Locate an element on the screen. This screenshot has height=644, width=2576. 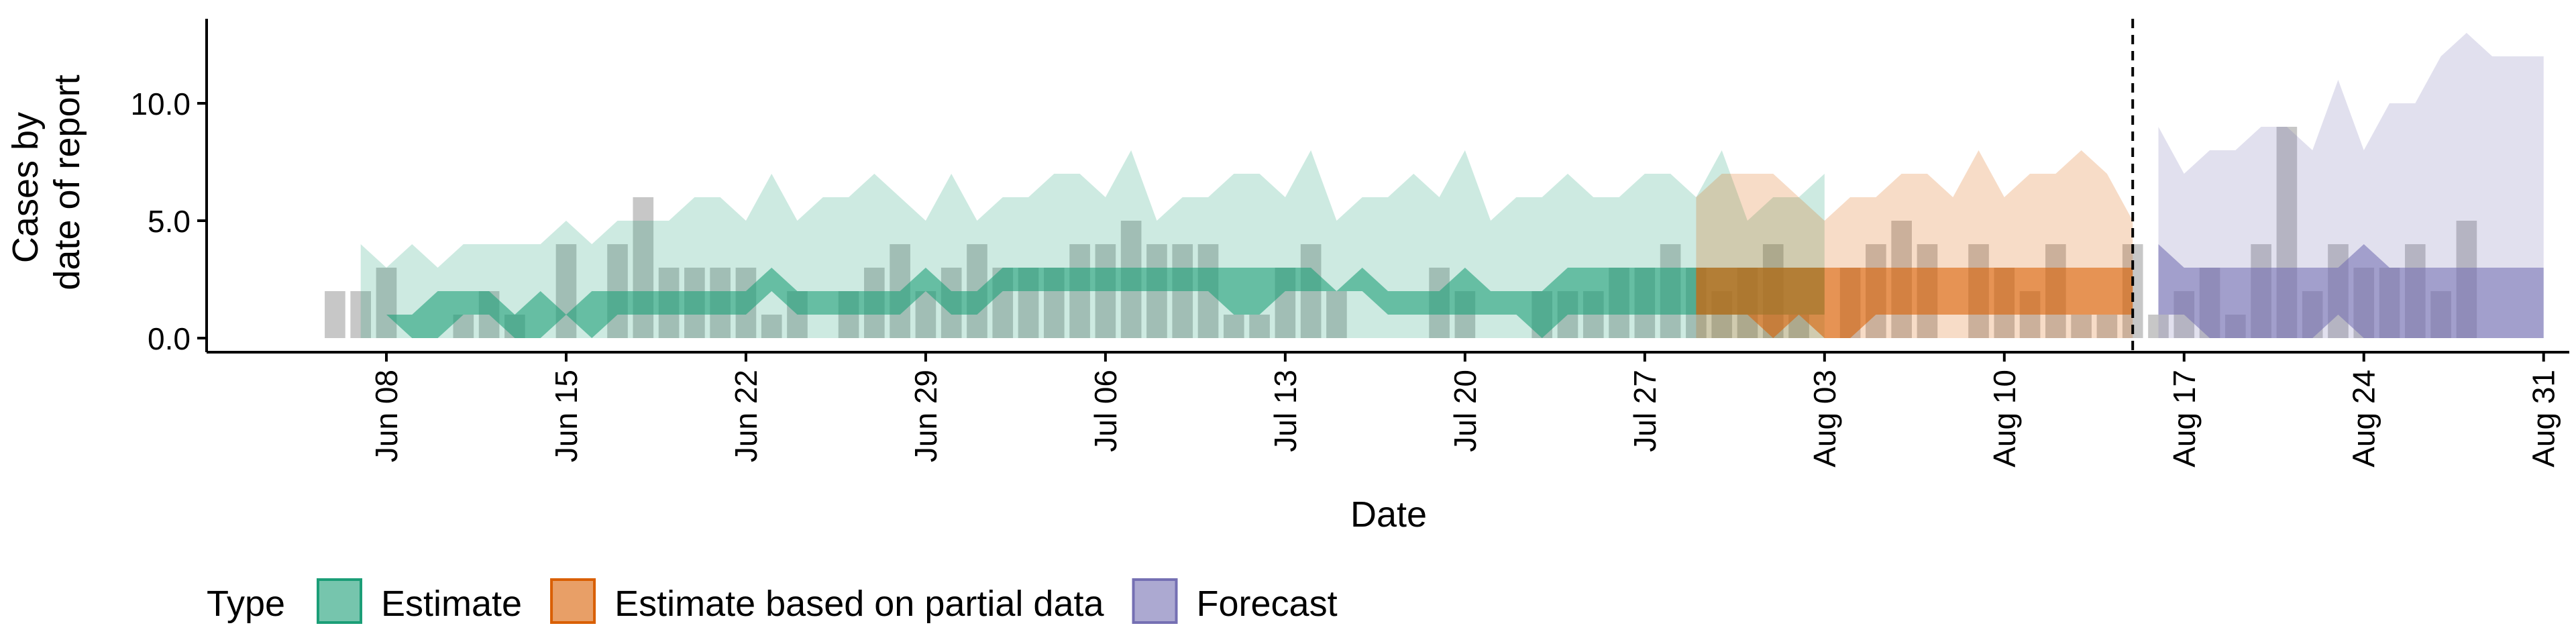
x-tick-label: Aug 10 is located at coordinates (2004, 419).